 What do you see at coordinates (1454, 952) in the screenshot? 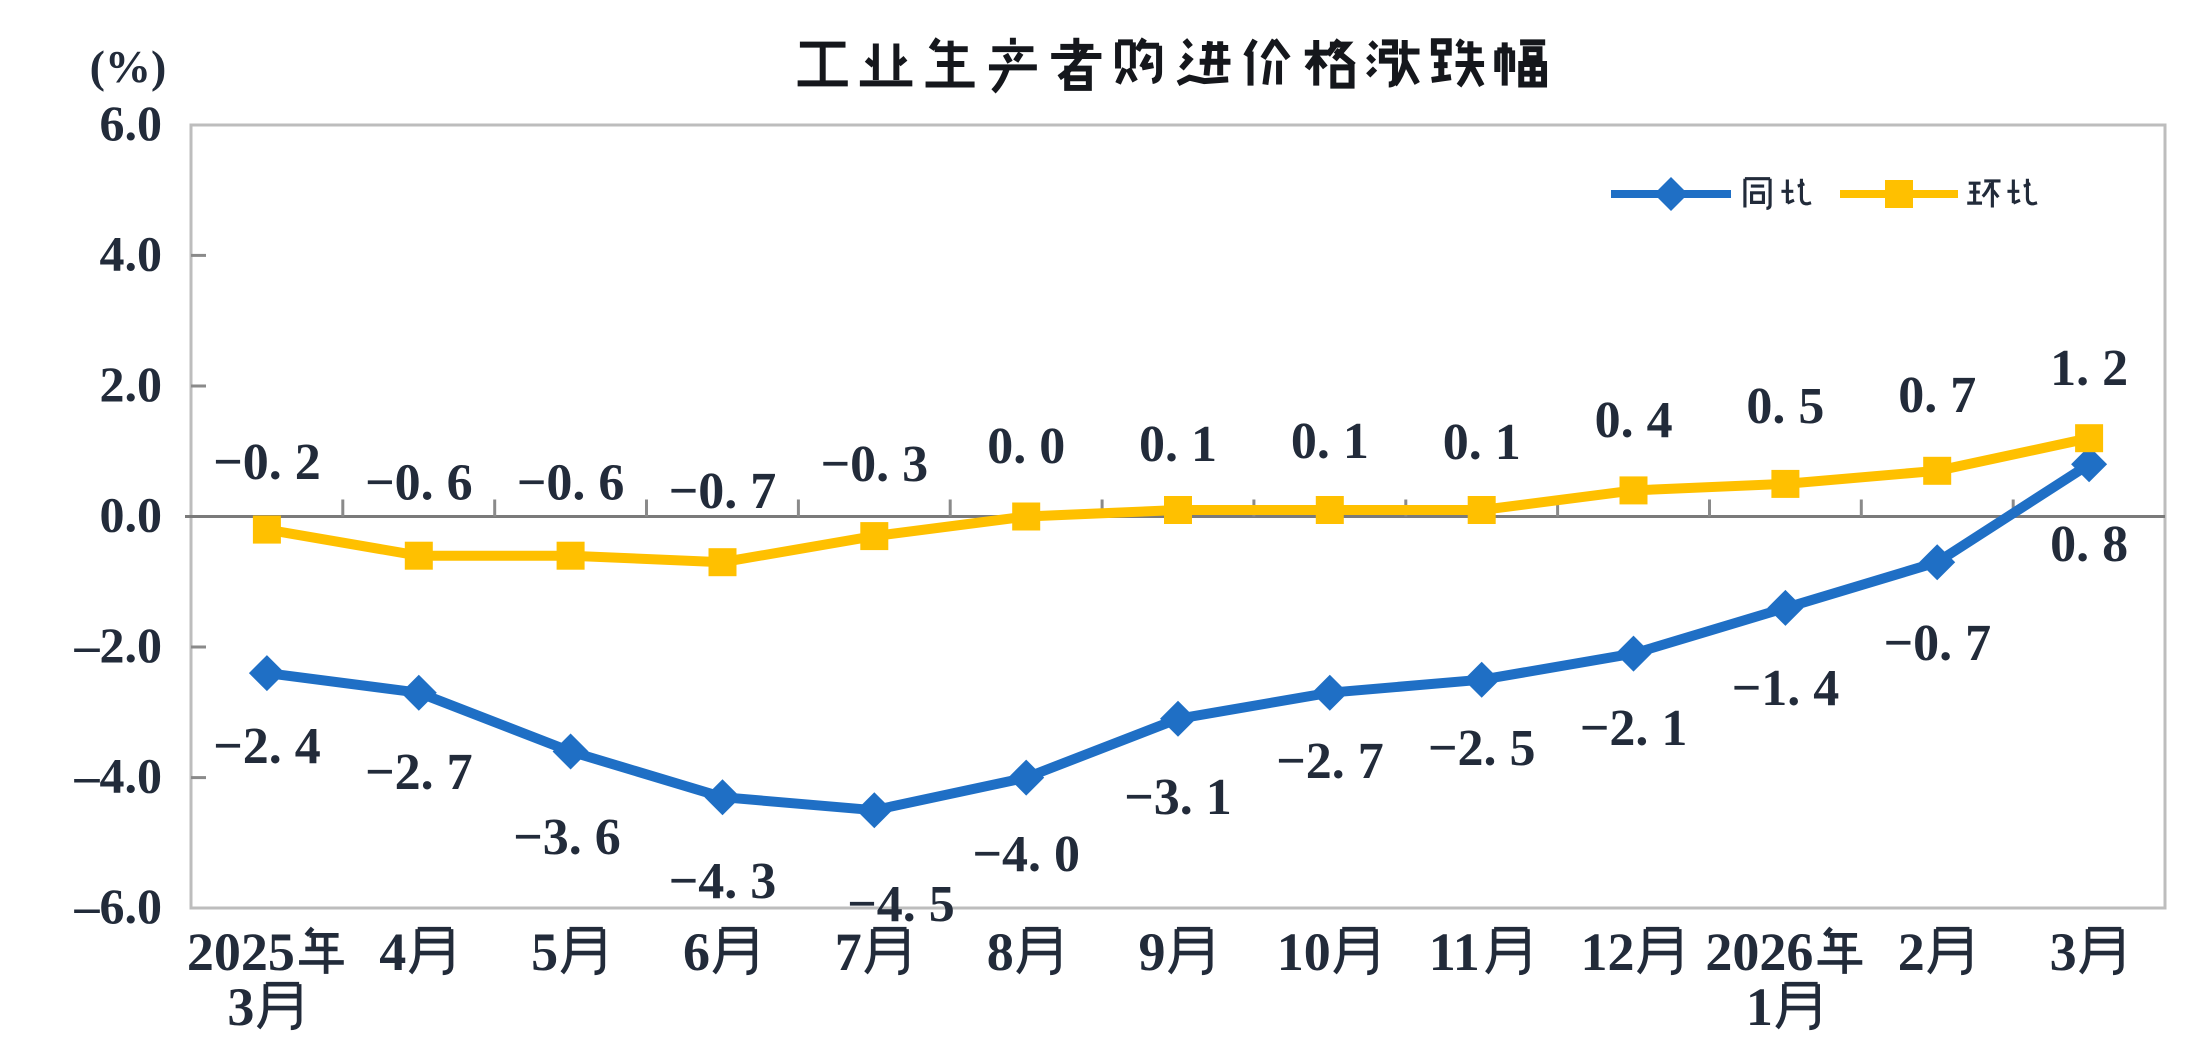
I see `svg-text: 11` at bounding box center [1454, 952].